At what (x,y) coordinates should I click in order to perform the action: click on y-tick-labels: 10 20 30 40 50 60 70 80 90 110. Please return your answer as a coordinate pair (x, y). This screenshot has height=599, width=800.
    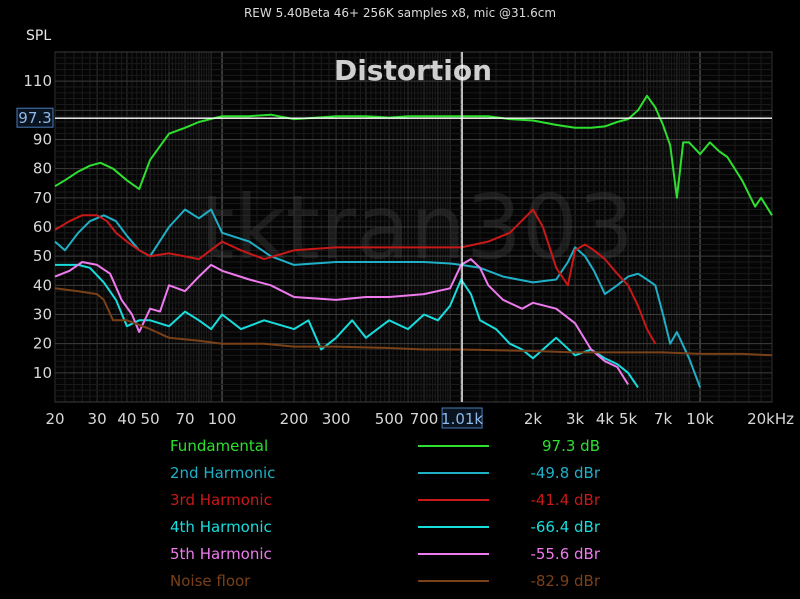
    Looking at the image, I should click on (37, 227).